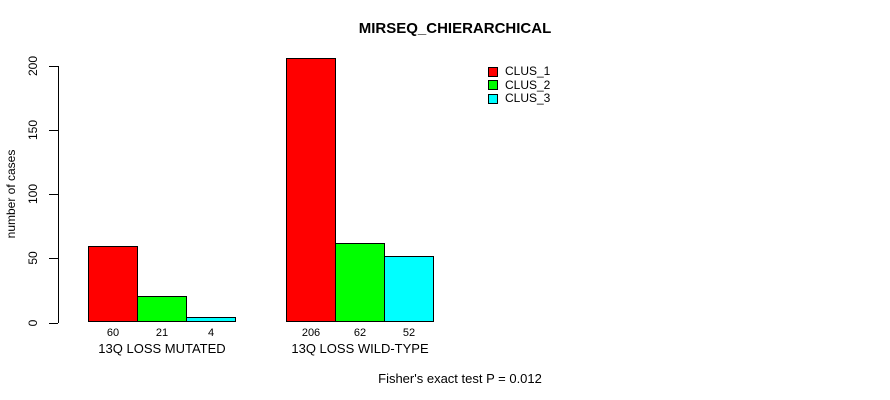  I want to click on y-axis-tick-label: 50, so click(33, 258).